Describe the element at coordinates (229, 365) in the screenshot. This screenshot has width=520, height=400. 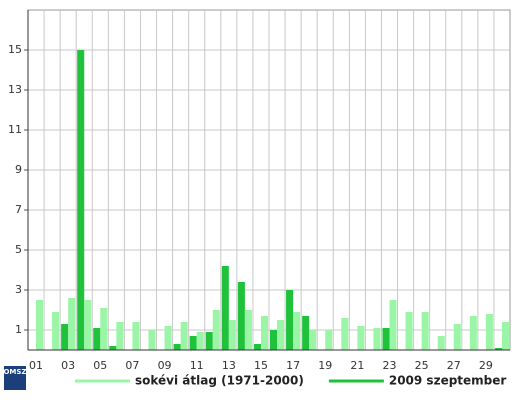
I see `x-tick-label: 13` at that location.